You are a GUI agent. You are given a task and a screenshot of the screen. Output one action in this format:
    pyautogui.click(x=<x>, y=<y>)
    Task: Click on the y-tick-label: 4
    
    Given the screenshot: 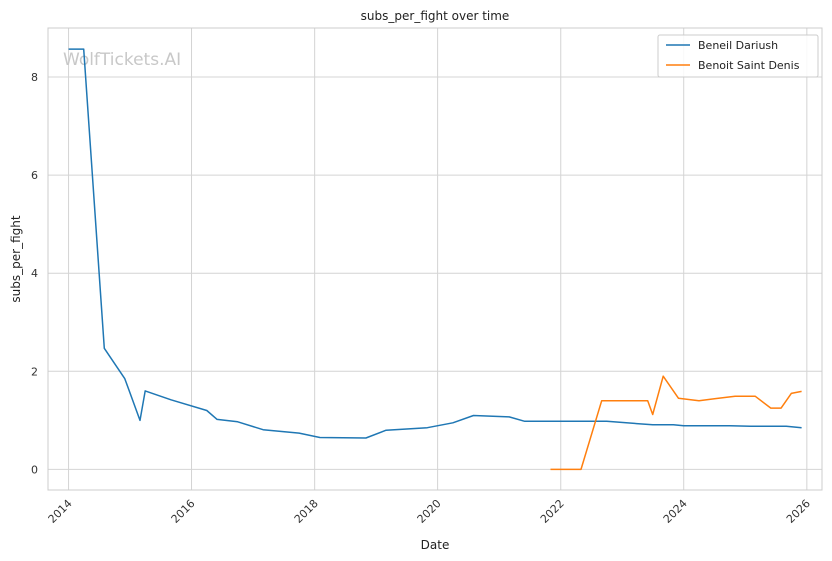 What is the action you would take?
    pyautogui.click(x=34, y=273)
    